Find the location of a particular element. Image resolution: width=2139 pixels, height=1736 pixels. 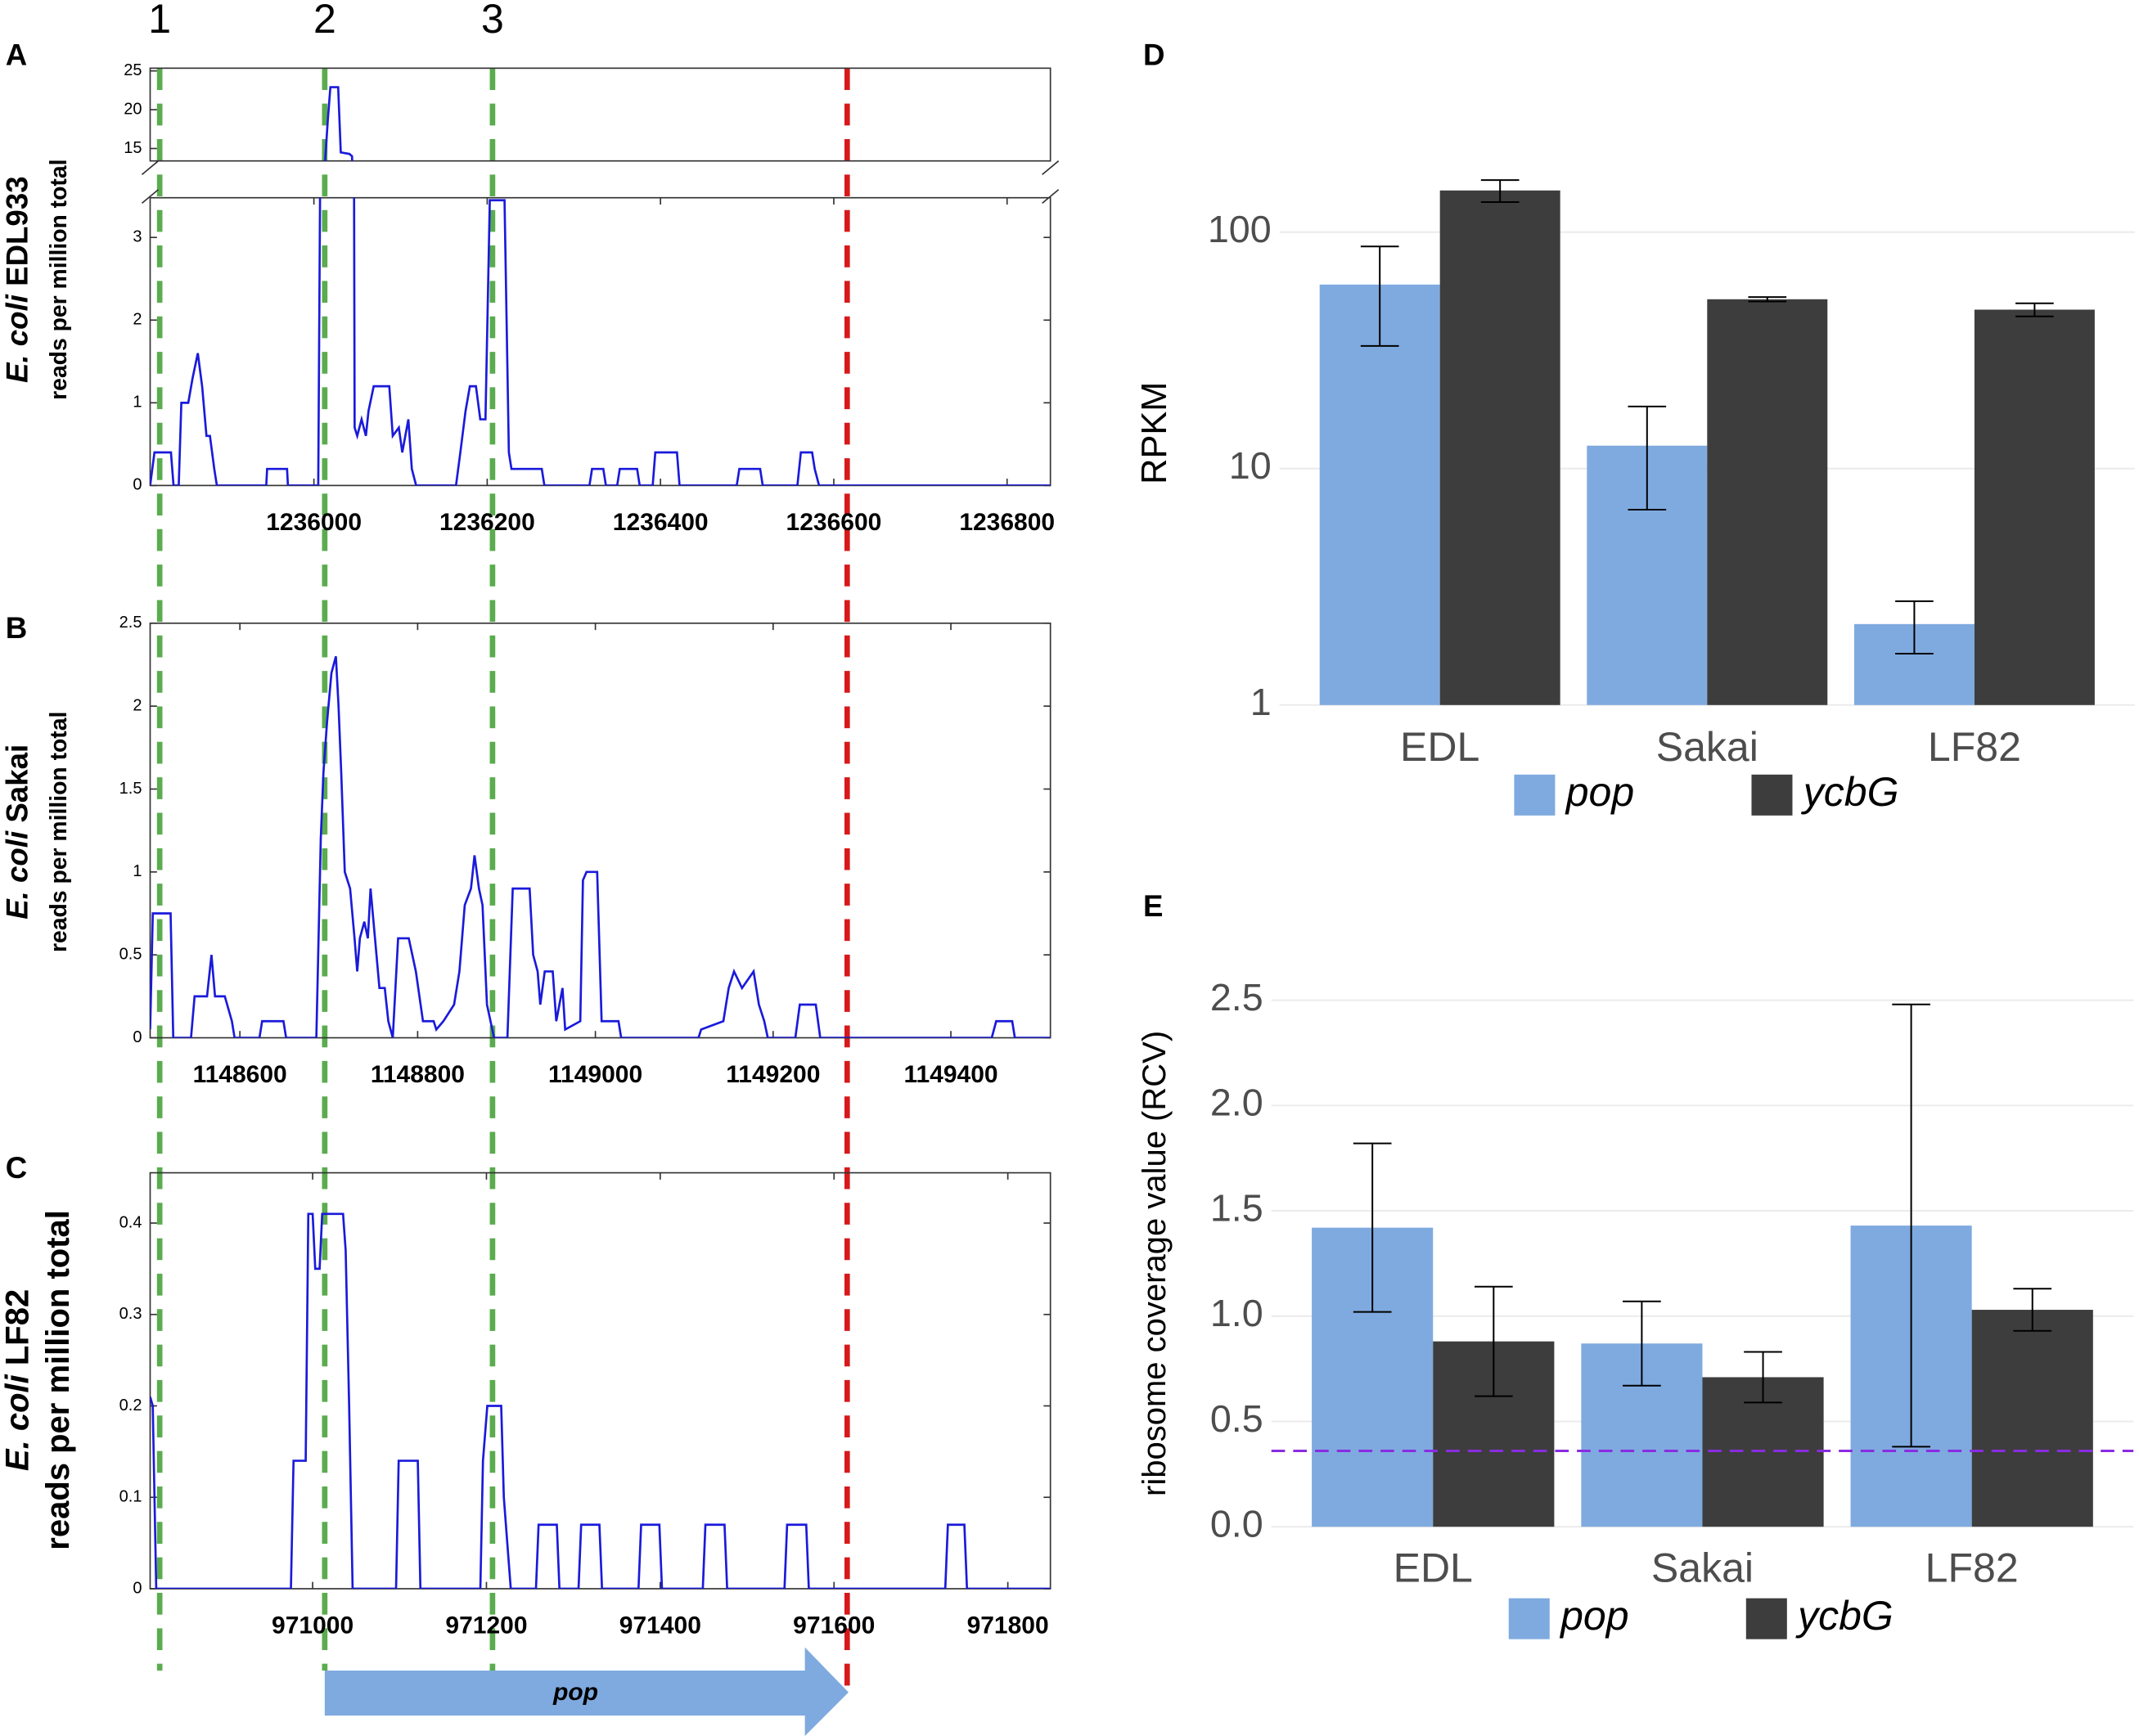

marker-label: 3 is located at coordinates (492, 21).